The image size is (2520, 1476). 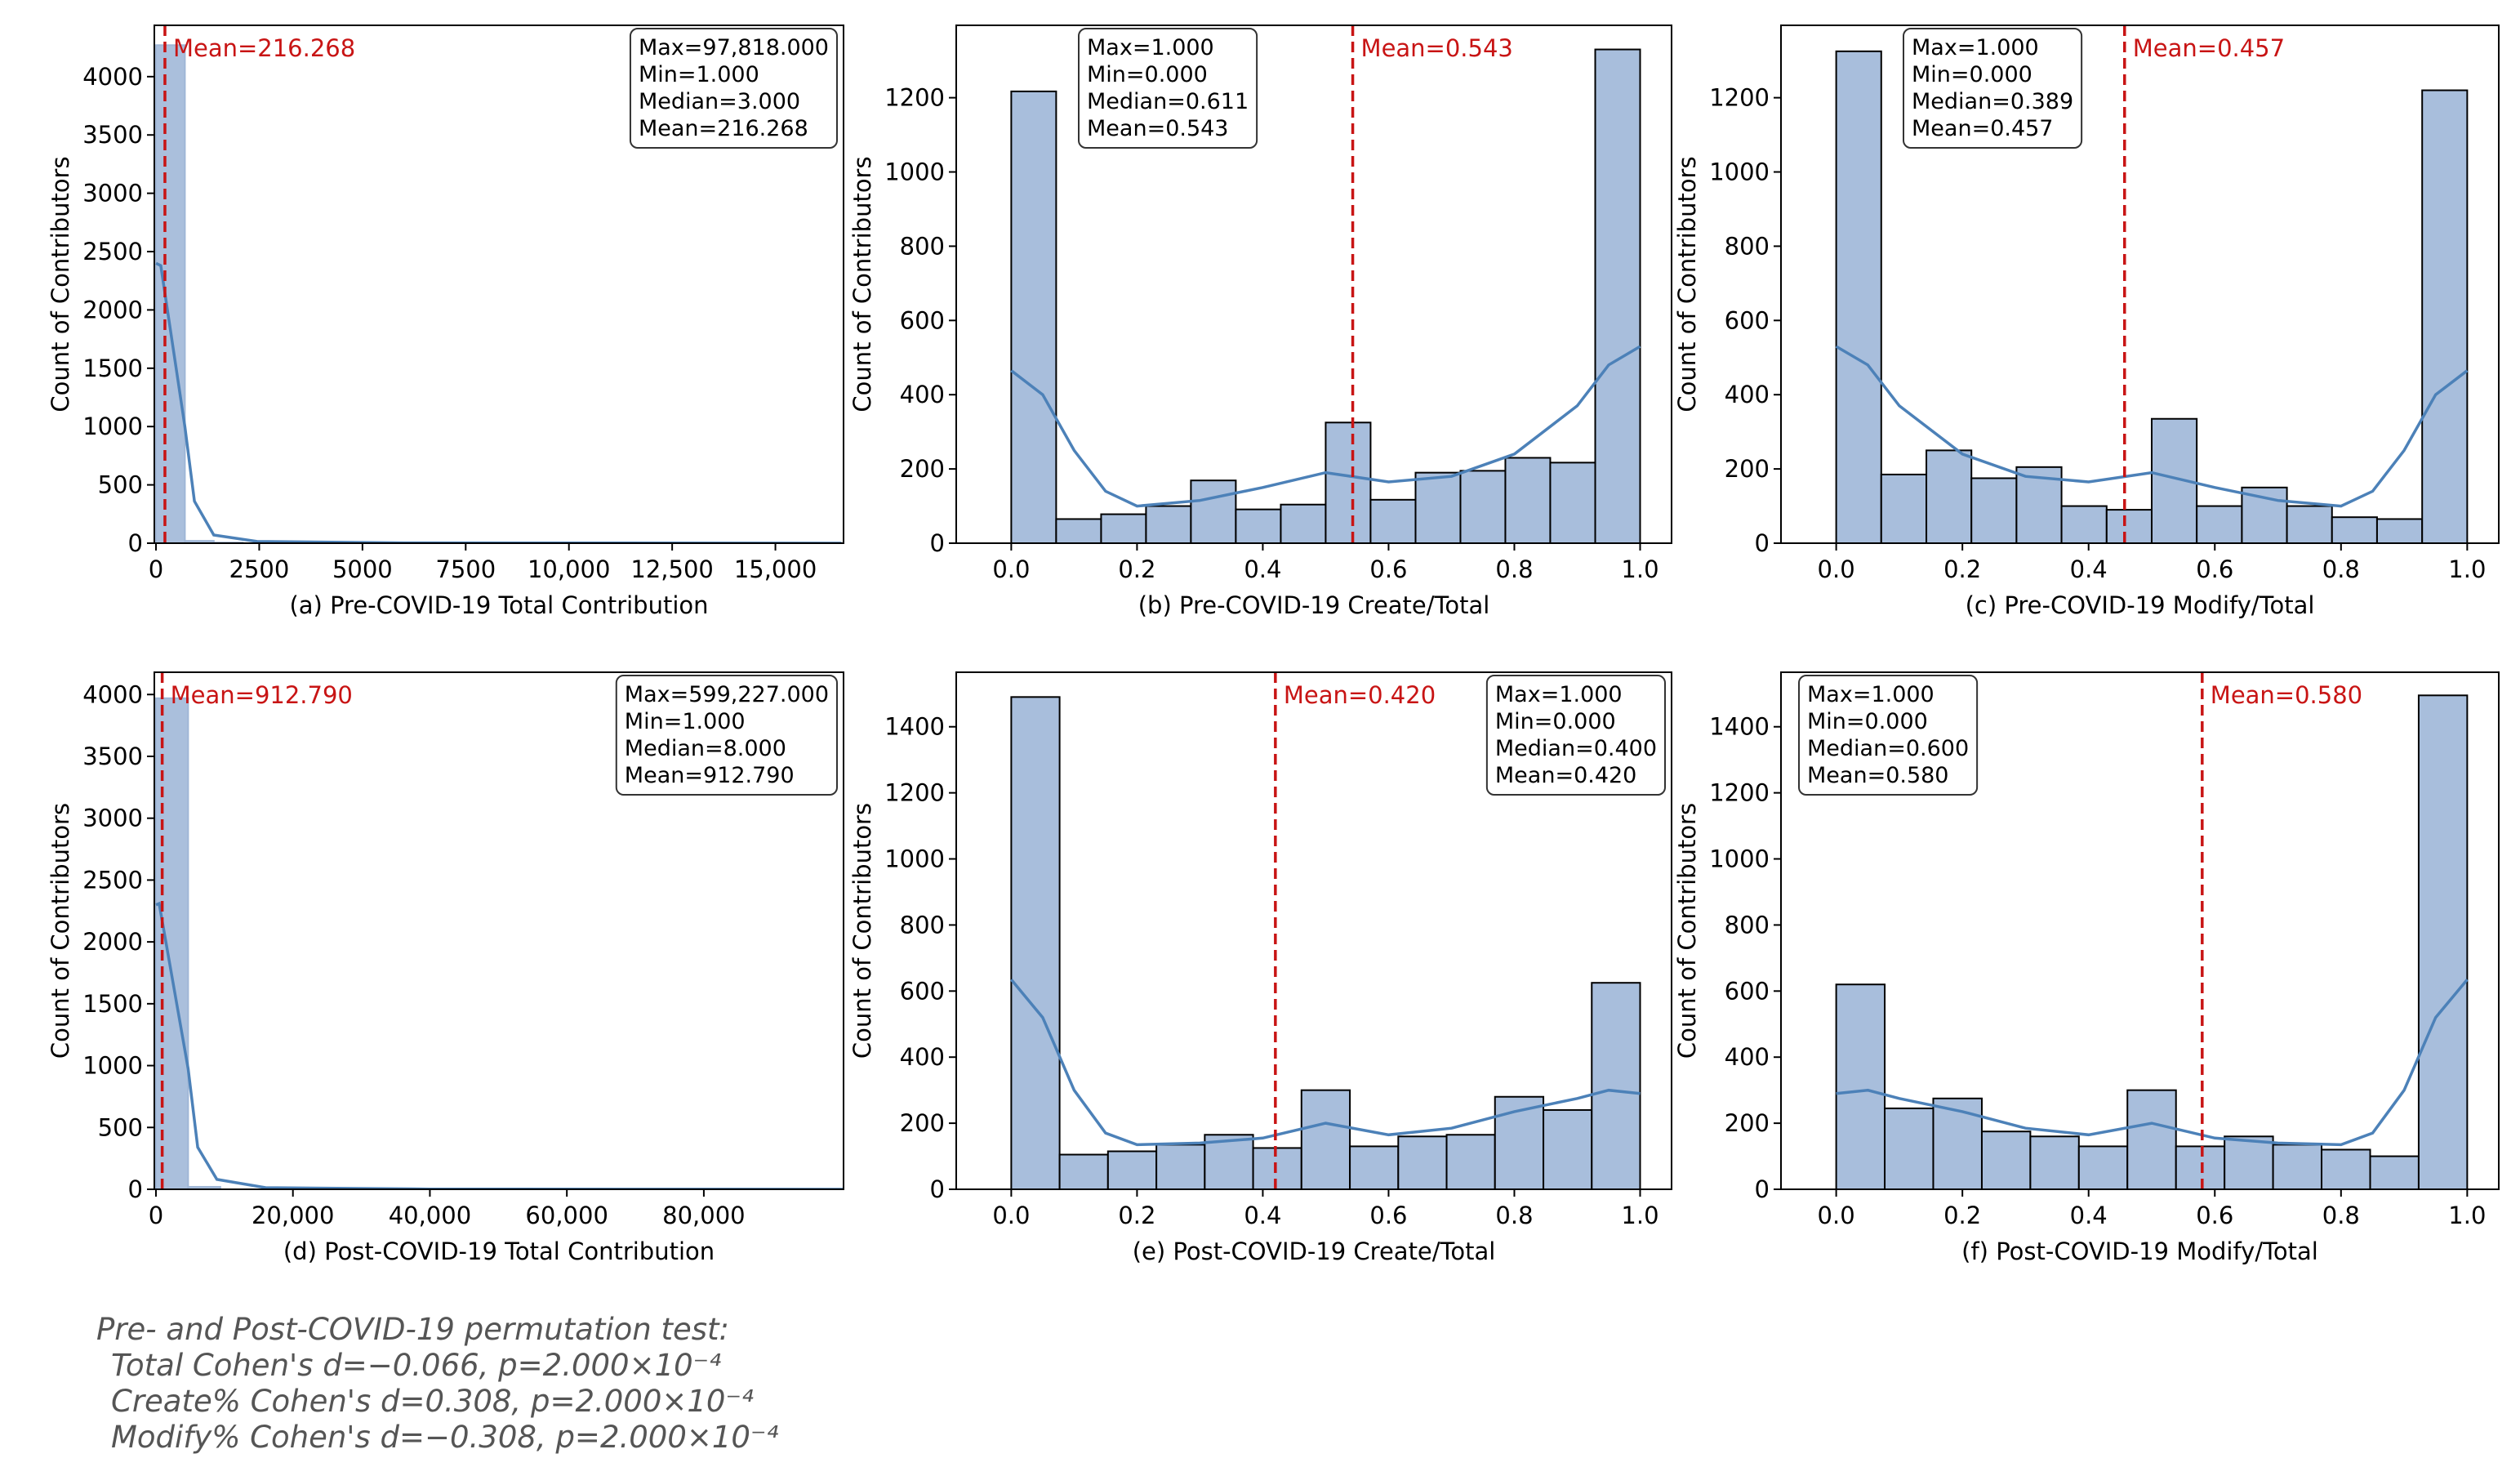 What do you see at coordinates (444, 1437) in the screenshot?
I see `note-line: Modify% Cohen's d=−0.308, p=2.000×10⁻⁴` at bounding box center [444, 1437].